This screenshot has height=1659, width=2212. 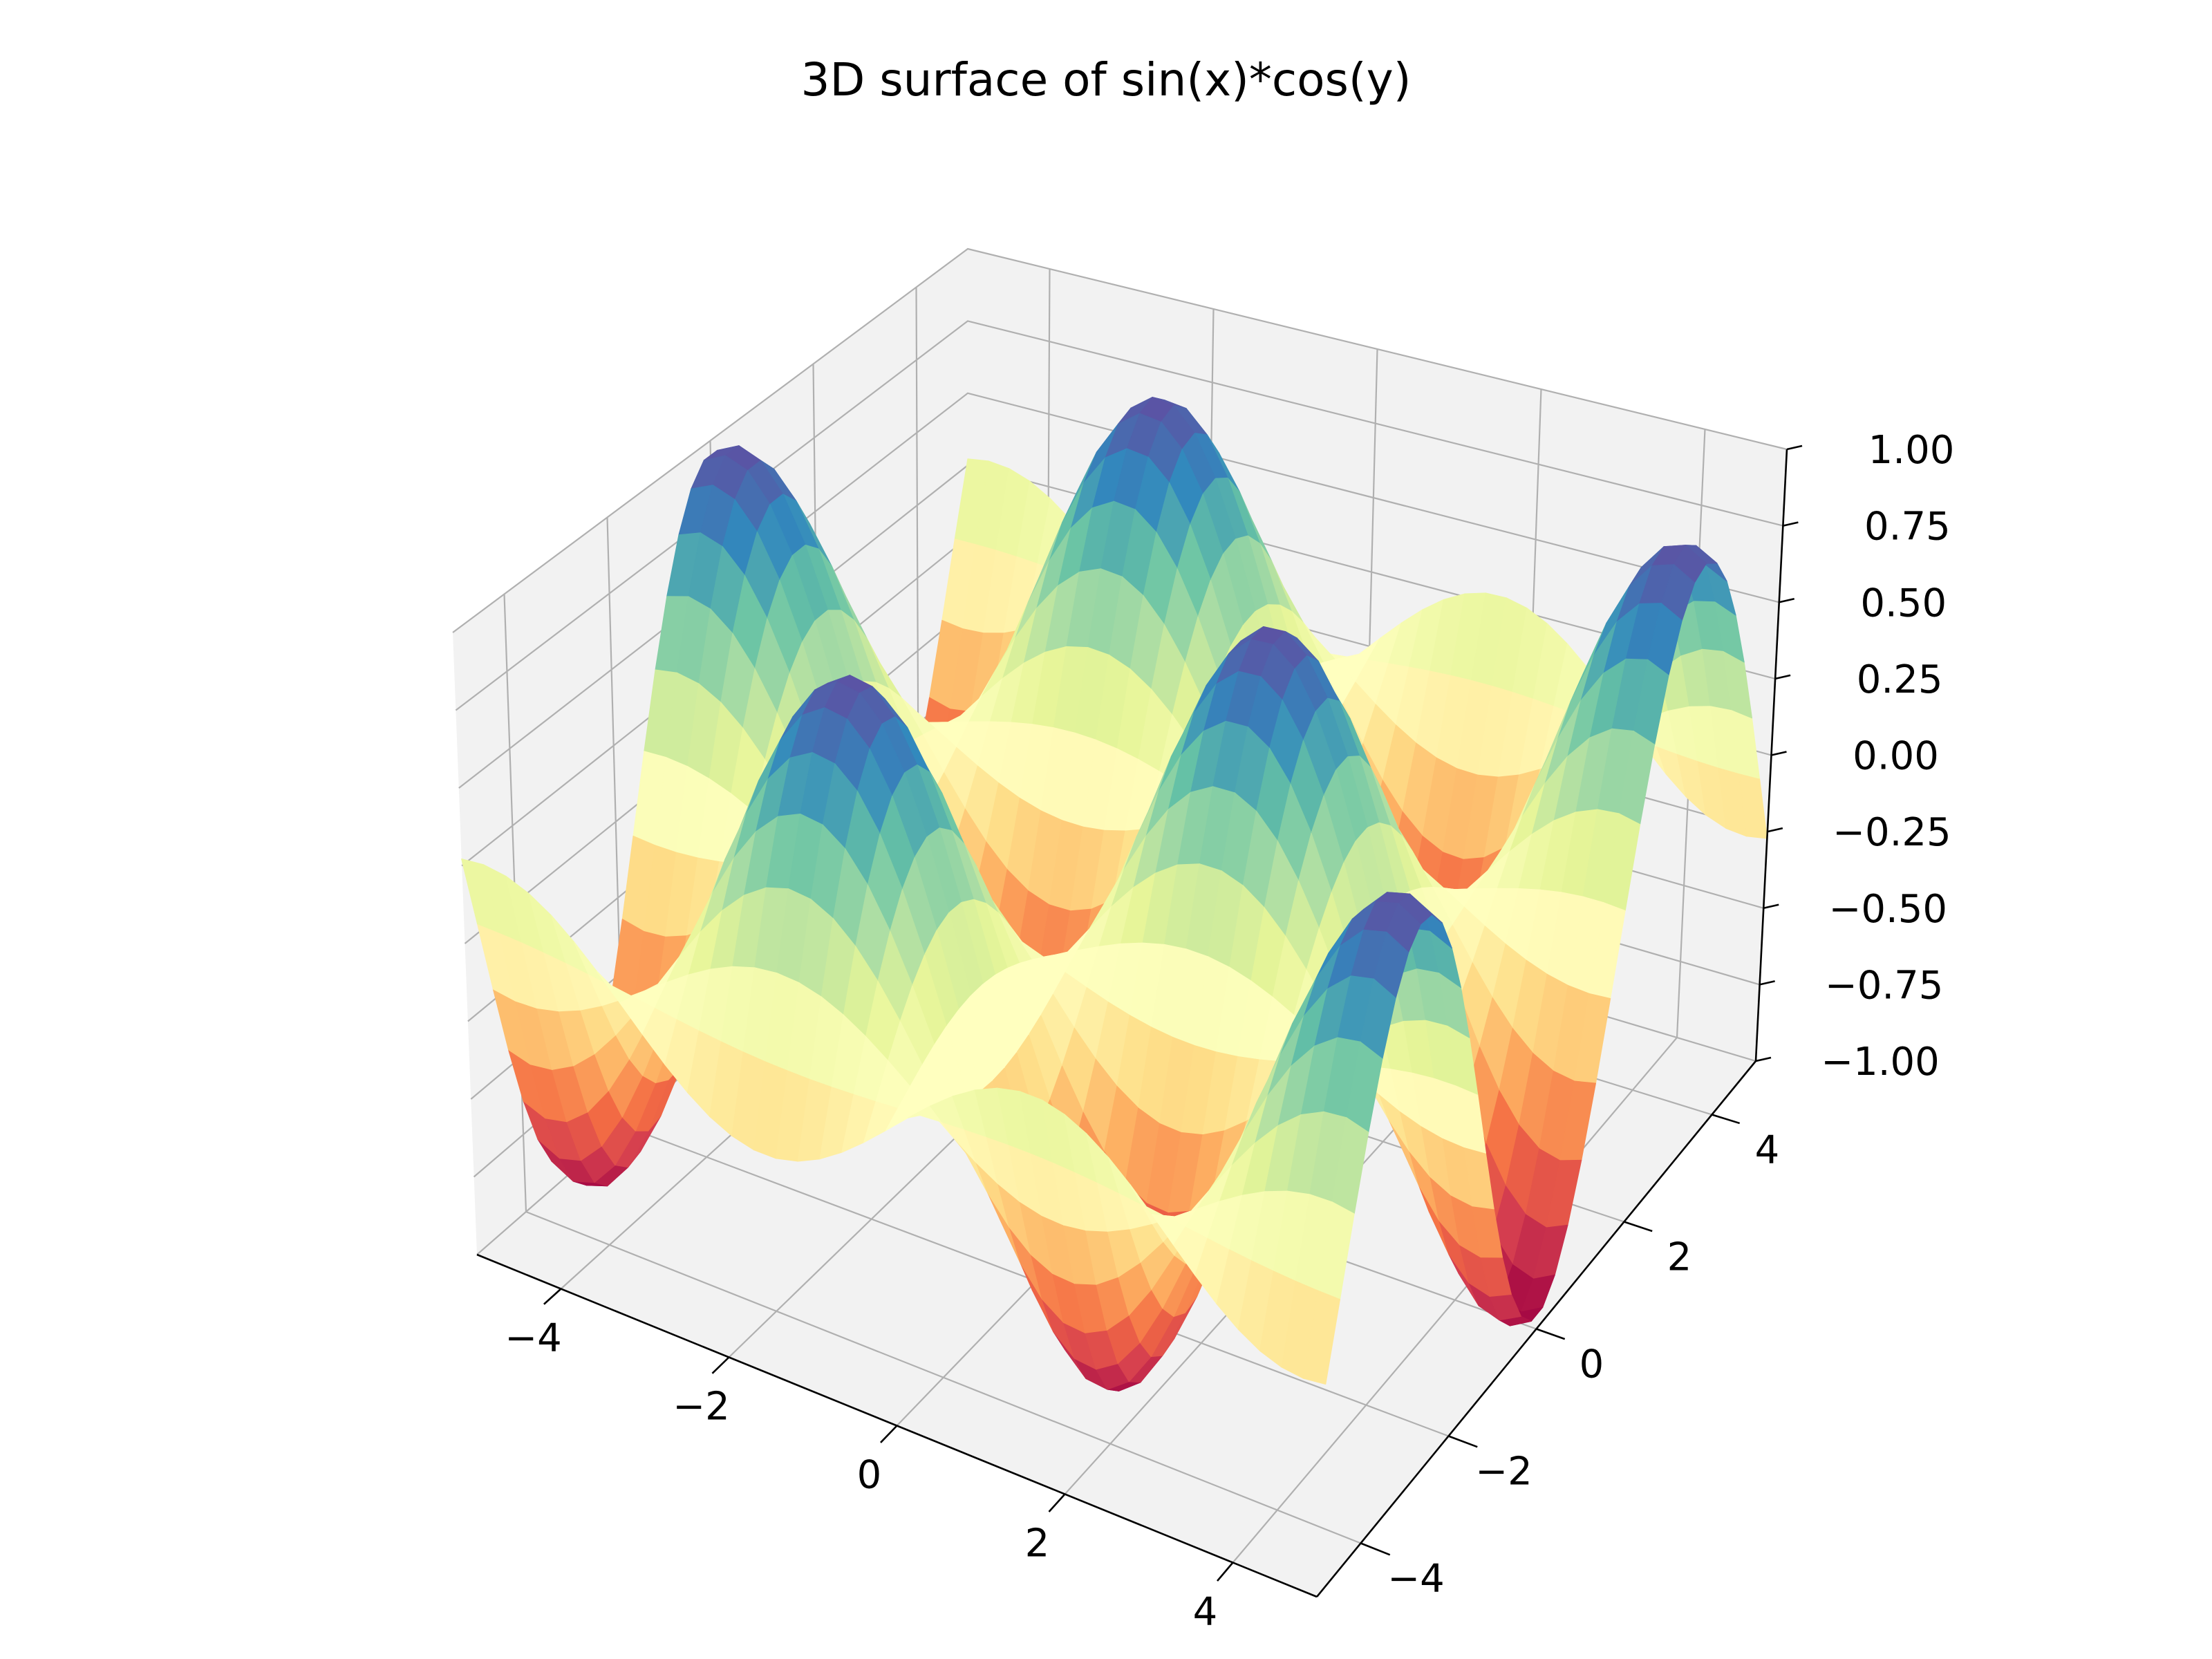 I want to click on z-tick-label: −0.75, so click(x=1885, y=985).